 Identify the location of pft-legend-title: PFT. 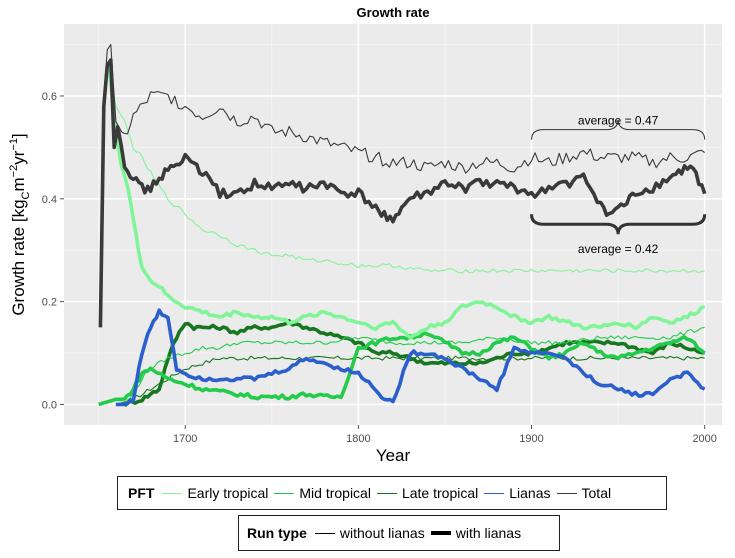
(141, 493).